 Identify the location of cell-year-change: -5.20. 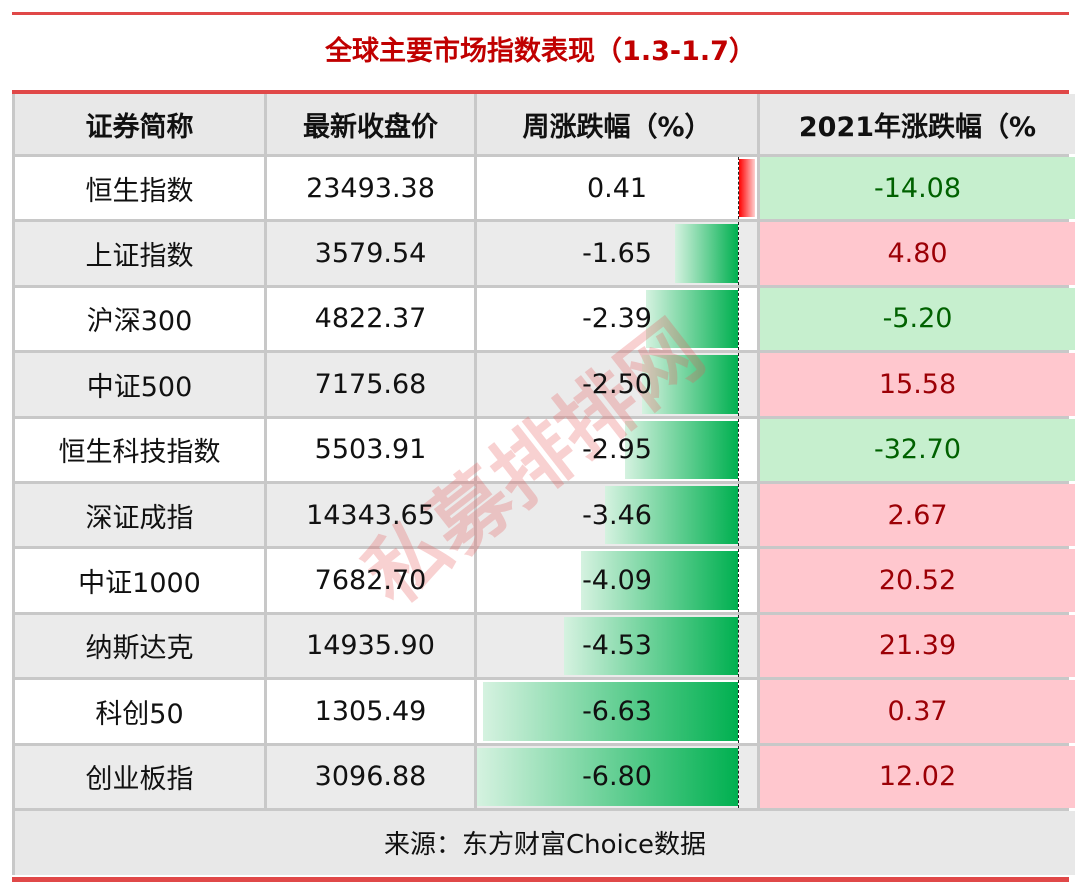
(917, 319).